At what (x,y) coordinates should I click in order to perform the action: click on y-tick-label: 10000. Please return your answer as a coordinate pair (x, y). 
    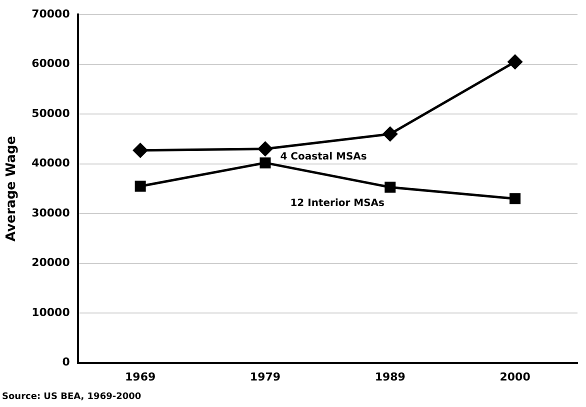
    Looking at the image, I should click on (51, 312).